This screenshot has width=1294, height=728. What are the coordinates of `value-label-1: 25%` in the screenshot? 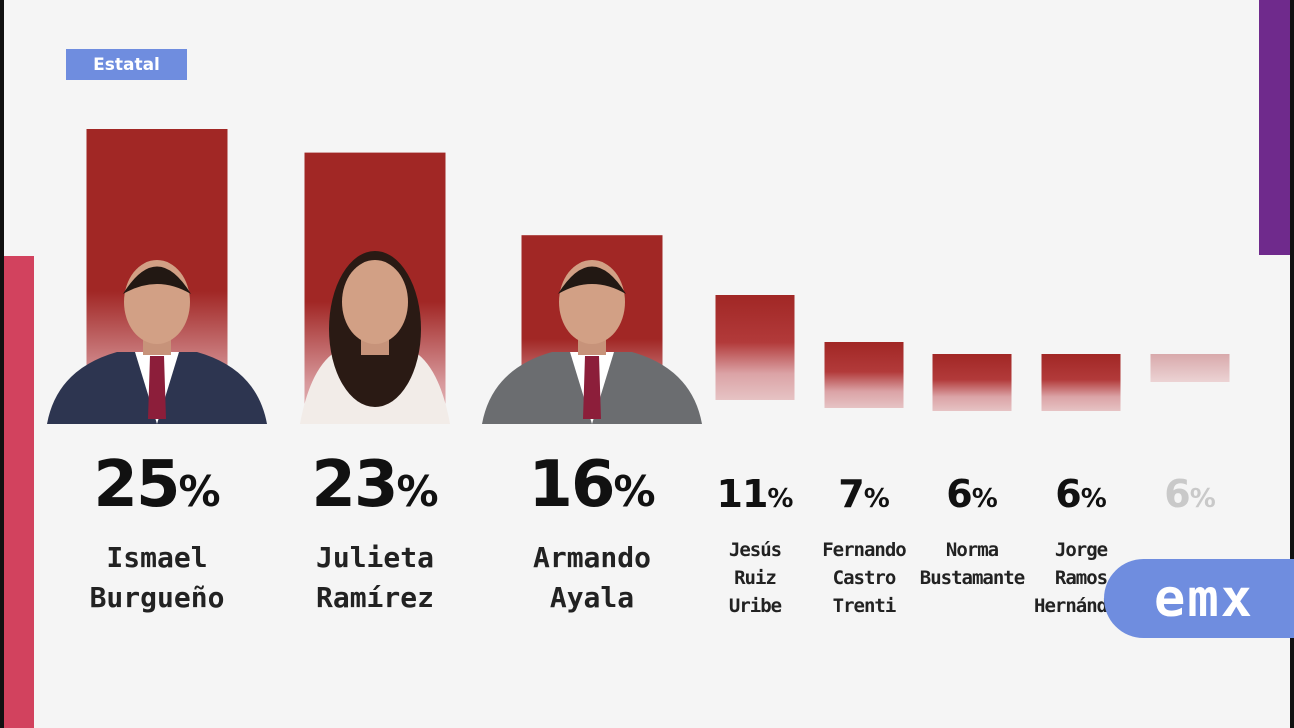 It's located at (157, 485).